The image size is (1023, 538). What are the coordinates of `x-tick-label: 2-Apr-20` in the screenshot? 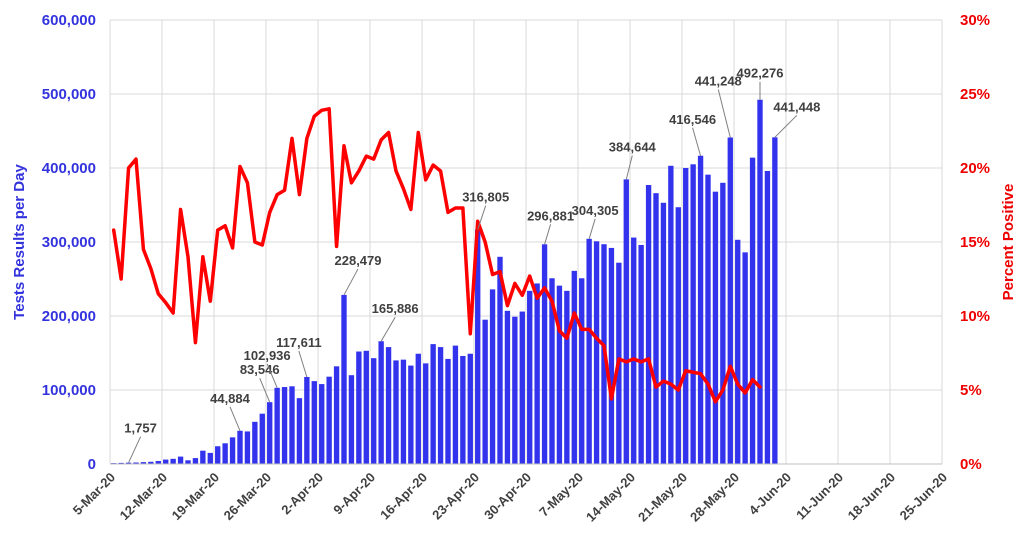 It's located at (302, 494).